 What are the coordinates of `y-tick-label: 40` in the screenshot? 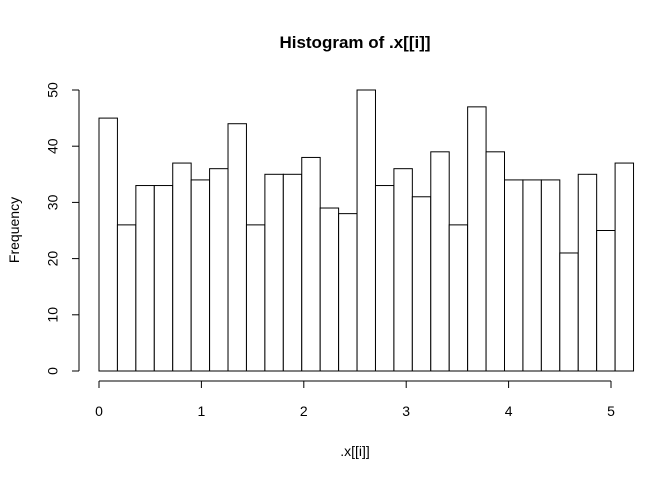 It's located at (53, 146).